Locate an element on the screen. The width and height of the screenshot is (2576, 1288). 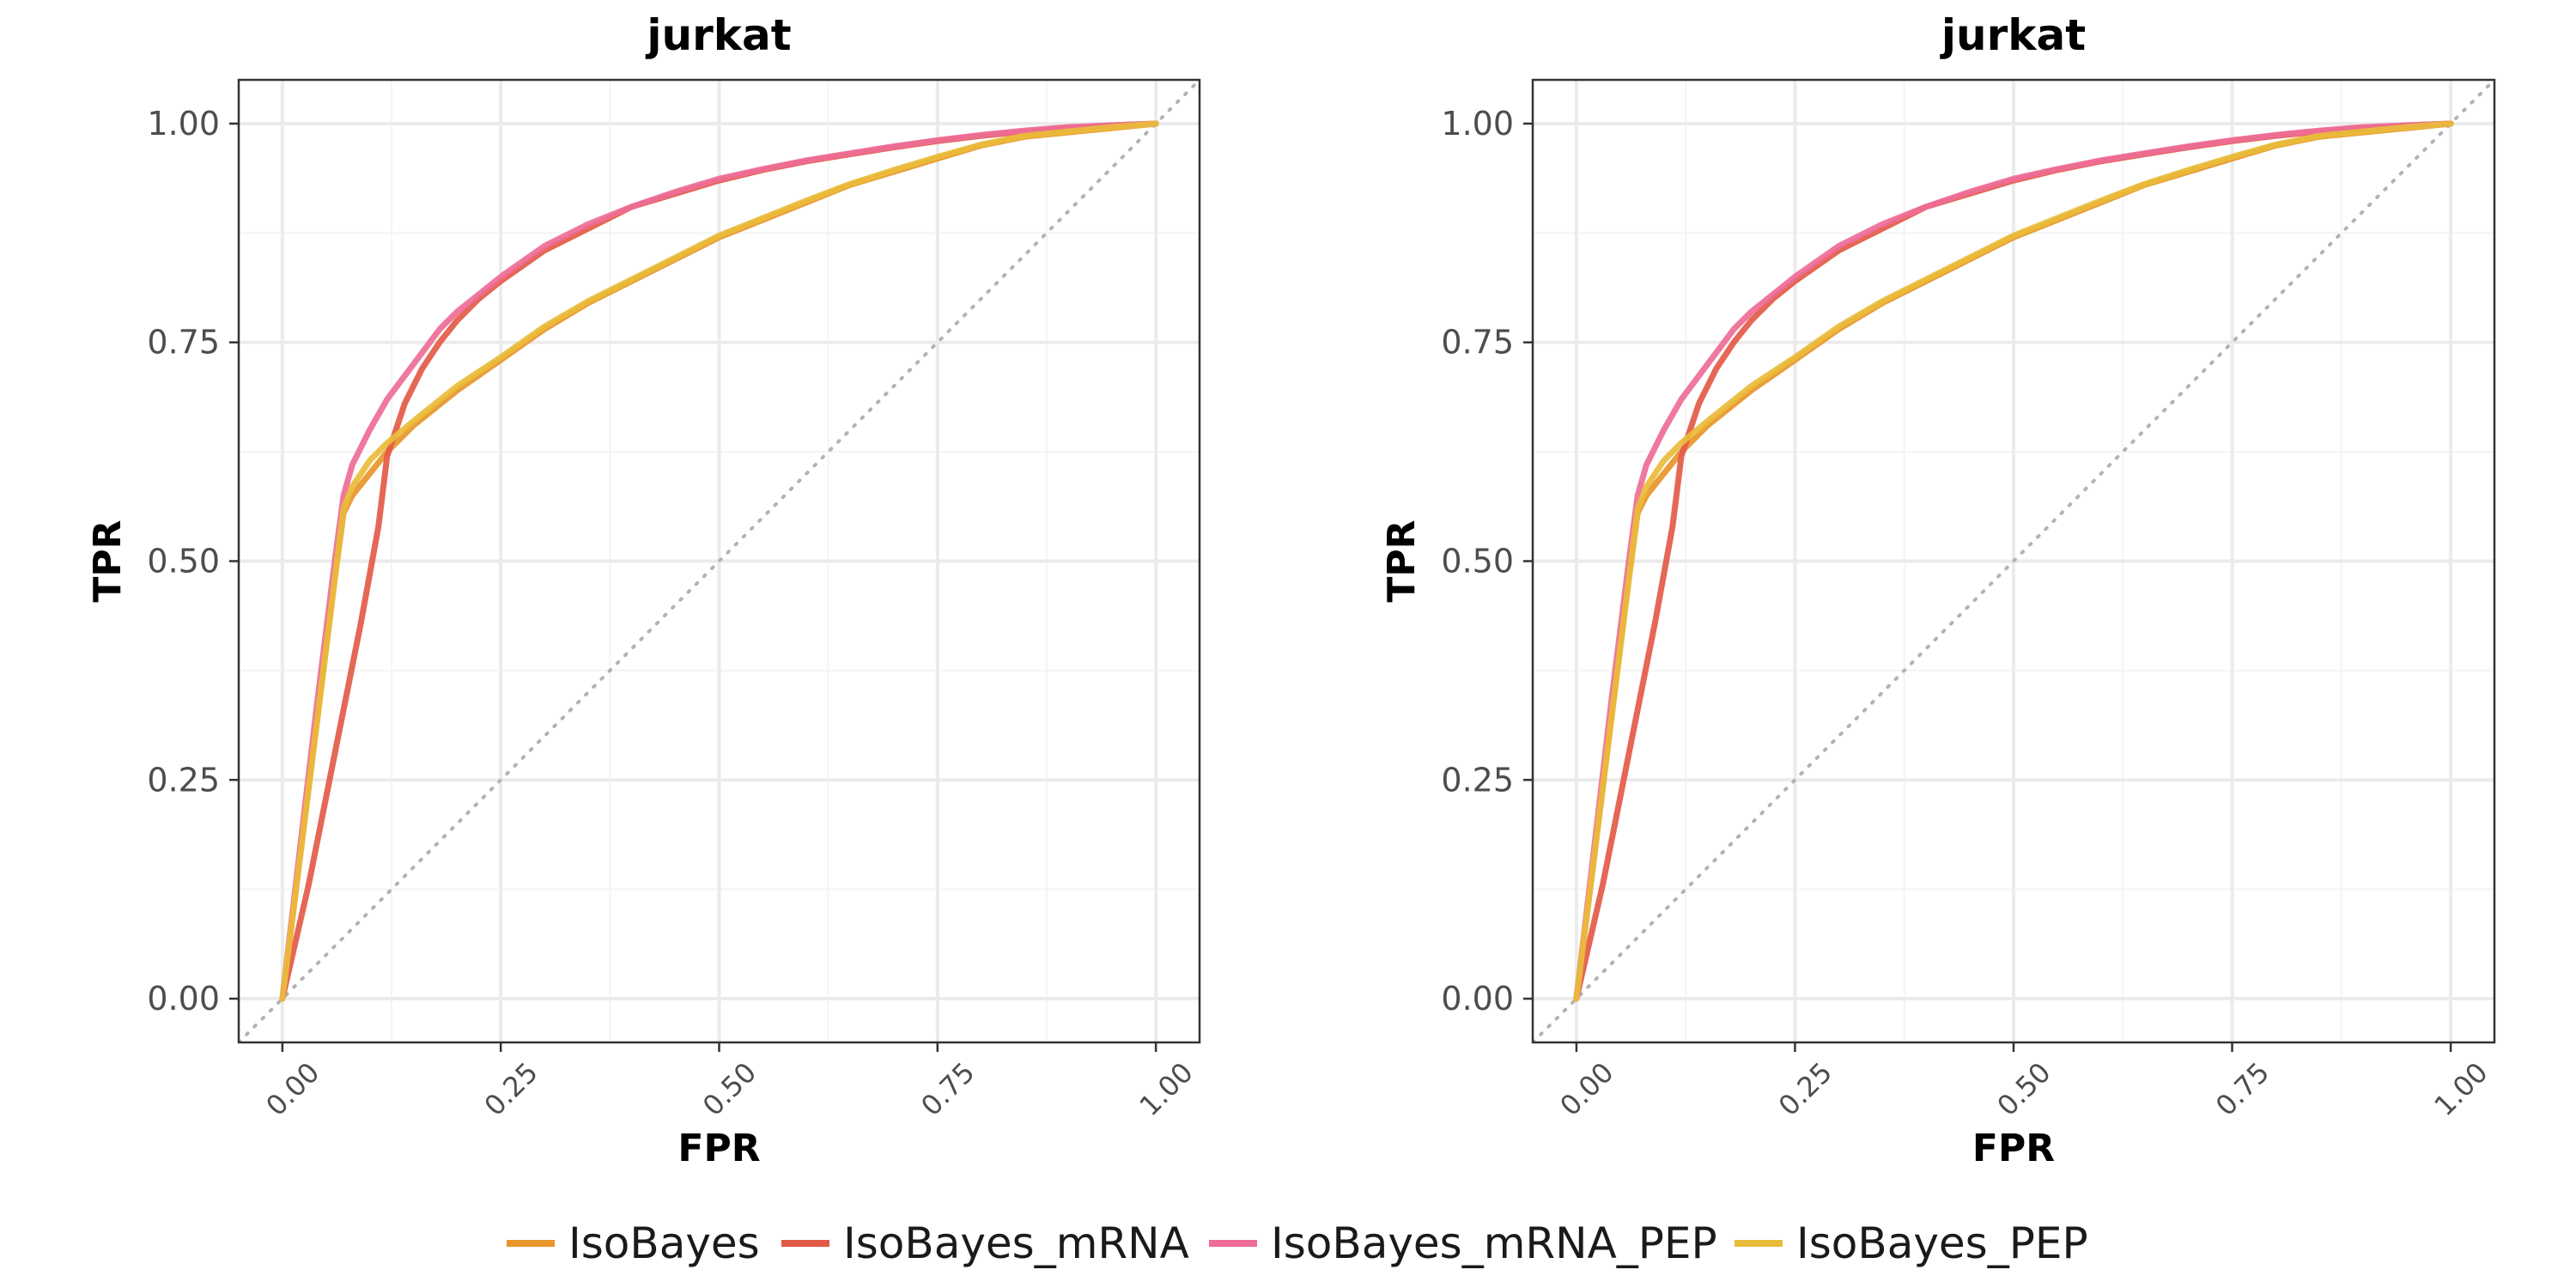
legend-item-isobayes-mrna-pep: IsoBayes_mRNA_PEP is located at coordinates (1463, 1243).